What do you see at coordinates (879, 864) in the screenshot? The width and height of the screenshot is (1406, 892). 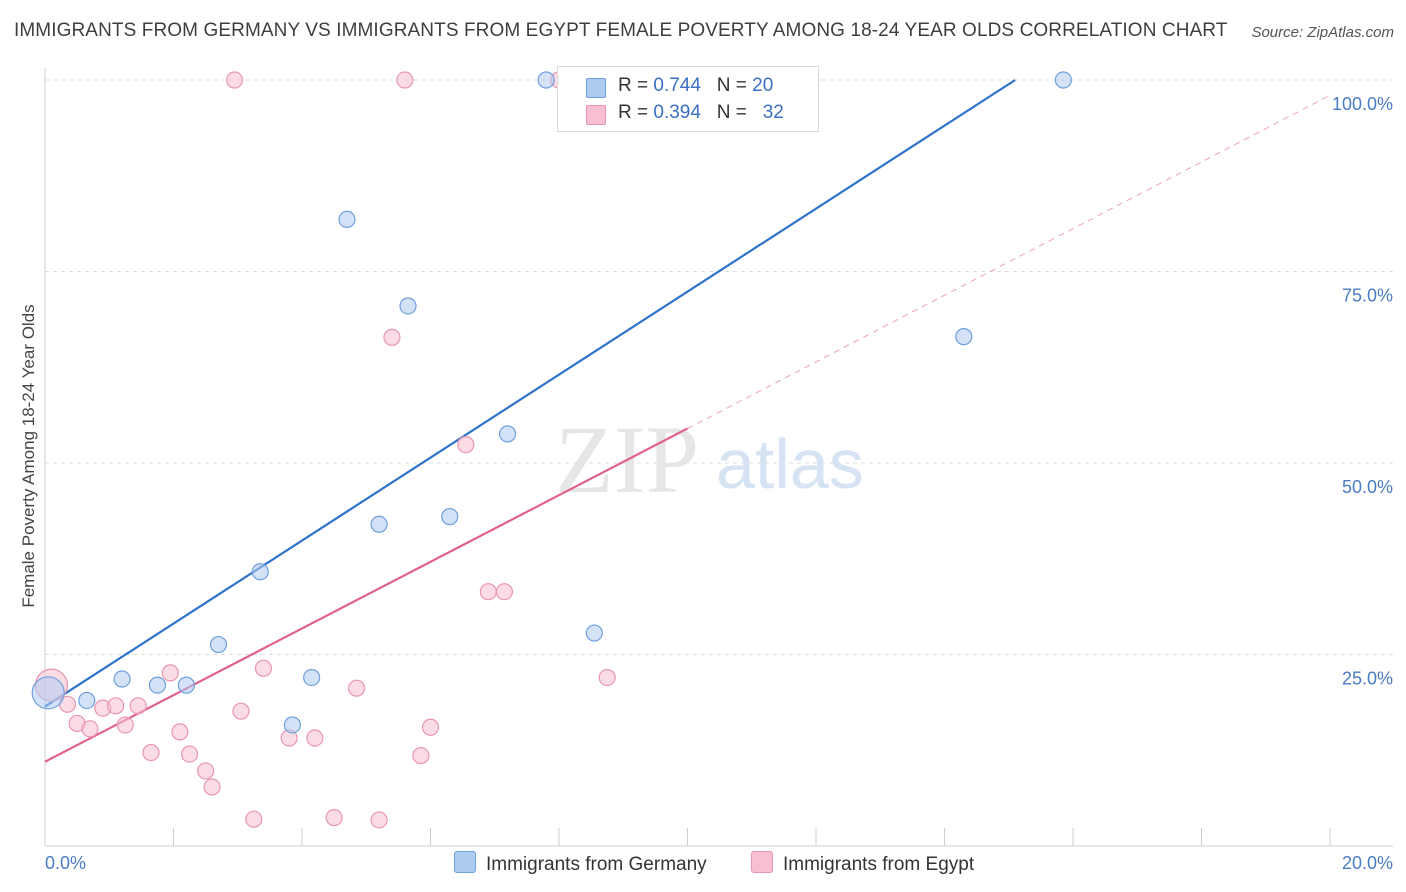 I see `egypt-legend-label: Immigrants from Egypt` at bounding box center [879, 864].